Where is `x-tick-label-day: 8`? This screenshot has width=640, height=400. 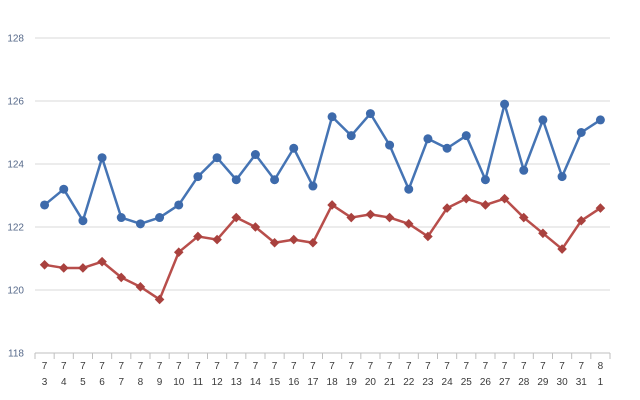
x-tick-label-day: 8 is located at coordinates (141, 382).